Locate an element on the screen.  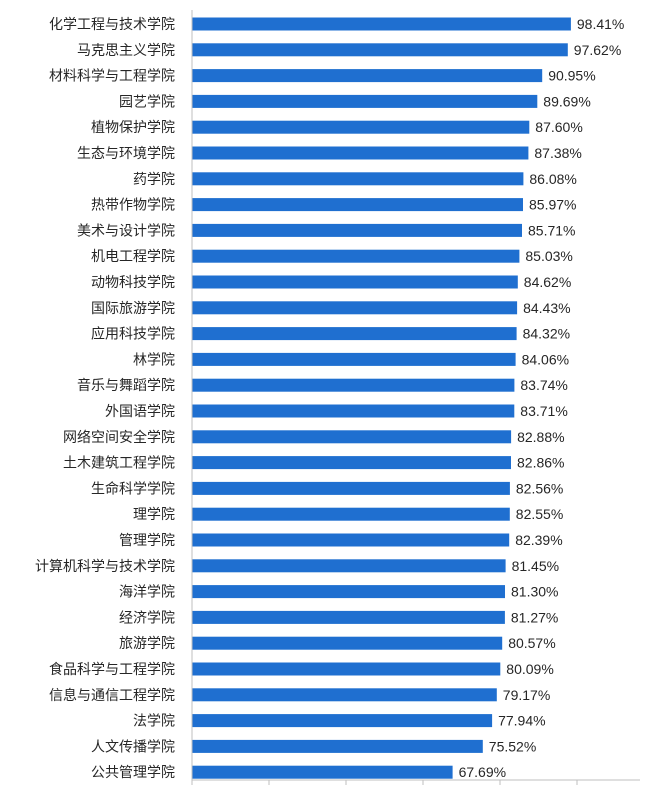
value-label: 84.62% is located at coordinates (547, 282).